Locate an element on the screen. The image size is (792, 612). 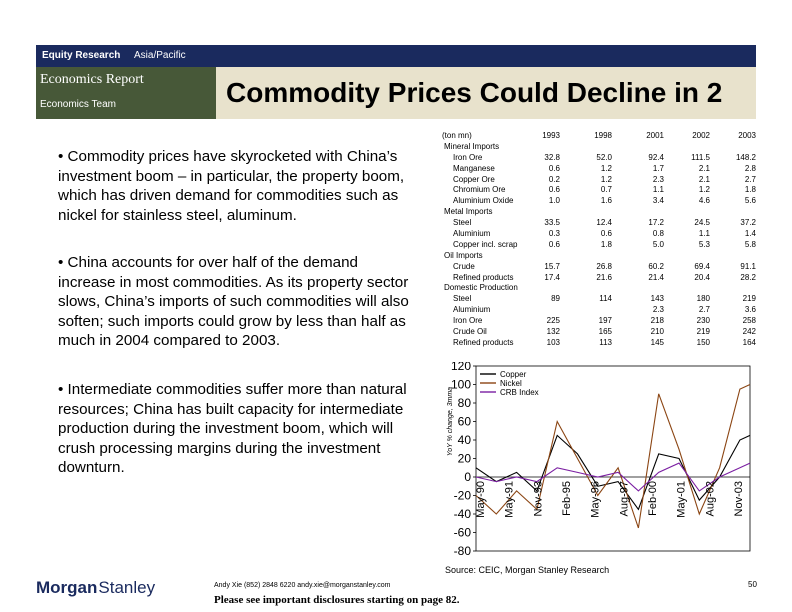
table-cell: 0.7 is located at coordinates (606, 190).